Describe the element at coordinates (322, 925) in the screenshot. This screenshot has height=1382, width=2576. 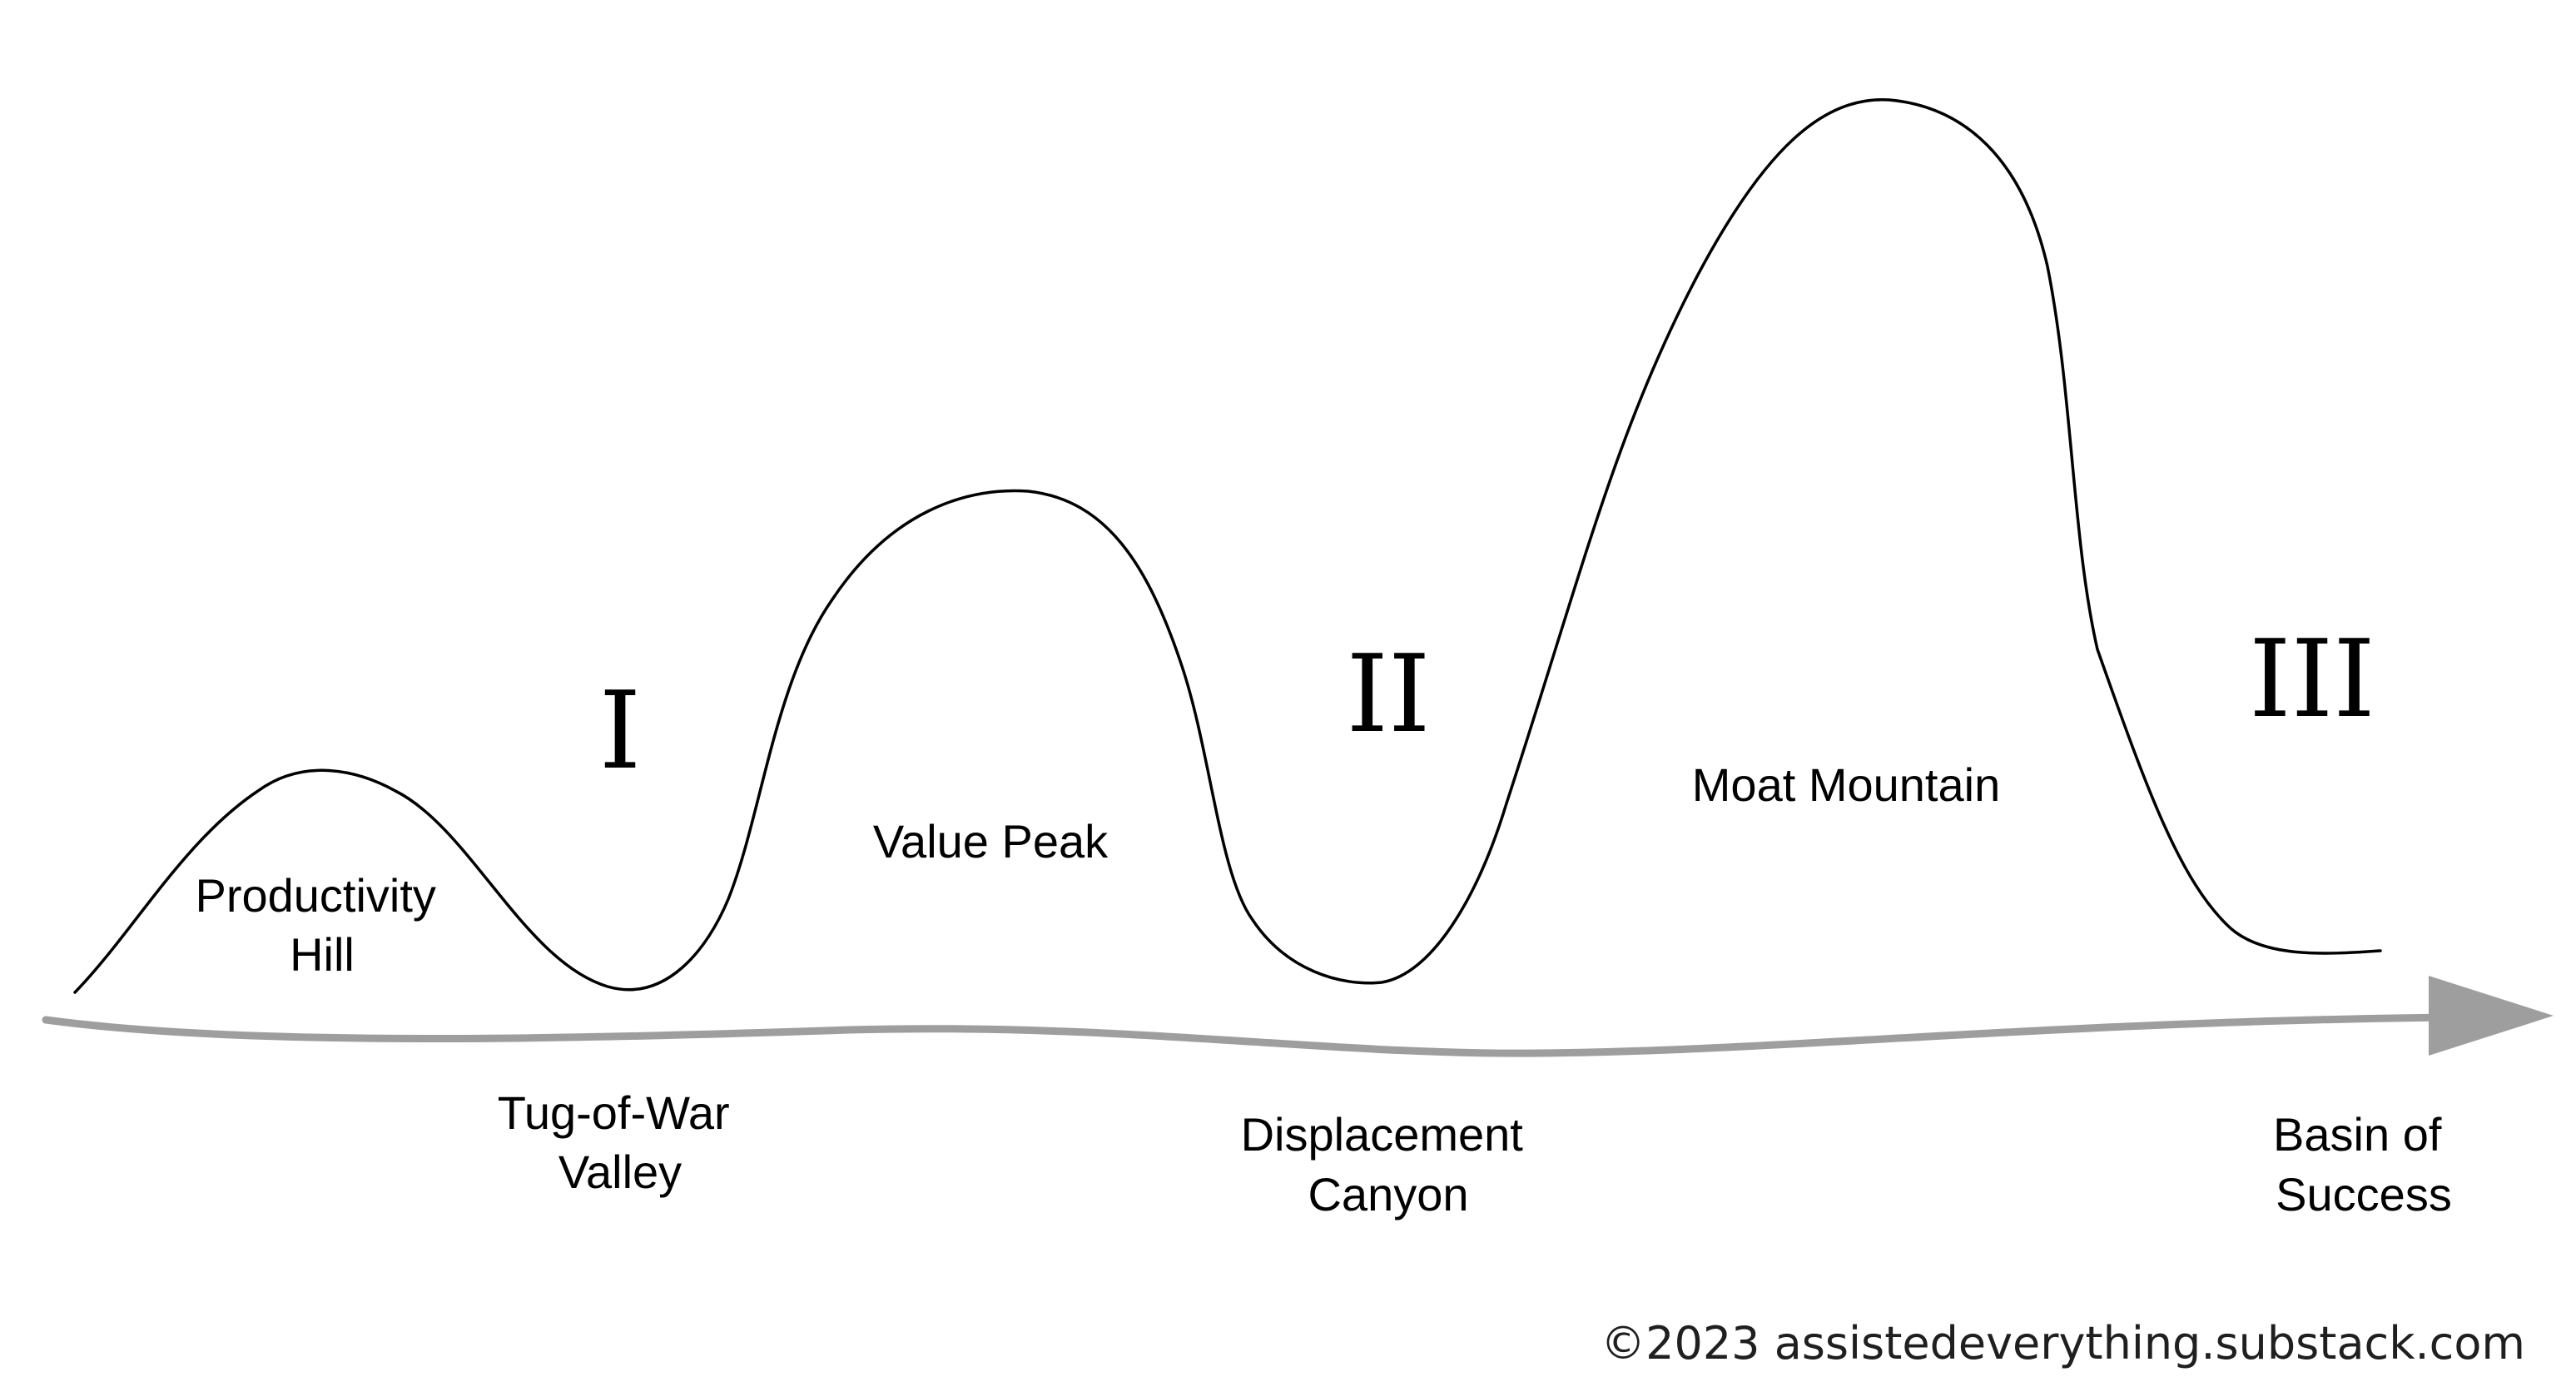
I see `label-productivity-hill: Productivity Hill` at that location.